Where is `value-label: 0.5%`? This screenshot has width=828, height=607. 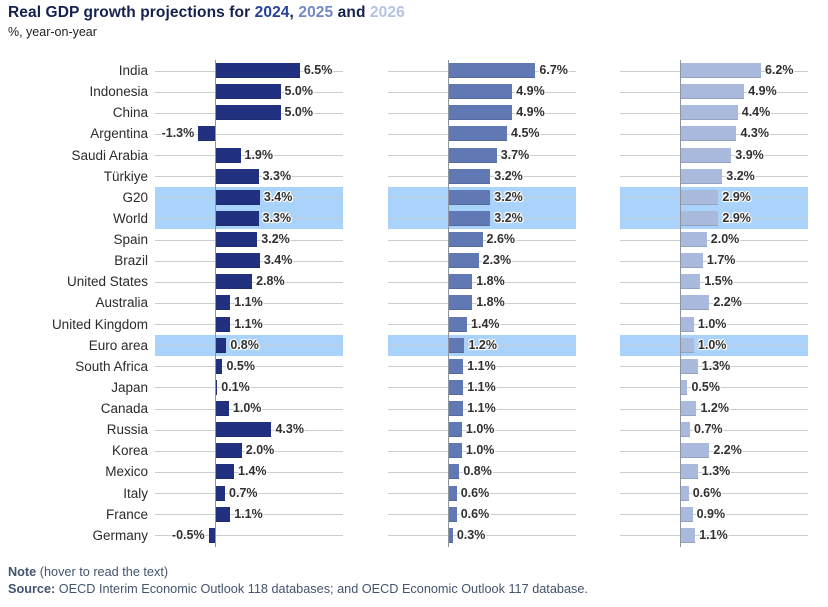
value-label: 0.5% is located at coordinates (240, 365).